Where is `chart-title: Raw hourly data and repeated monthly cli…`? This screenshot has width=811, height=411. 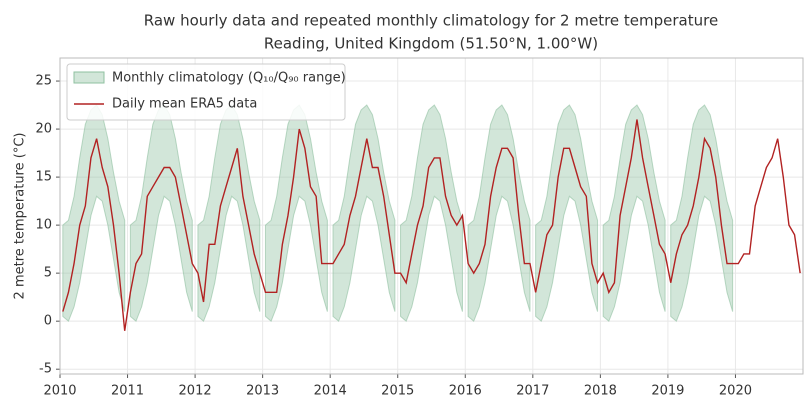
chart-title: Raw hourly data and repeated monthly cli… is located at coordinates (431, 21).